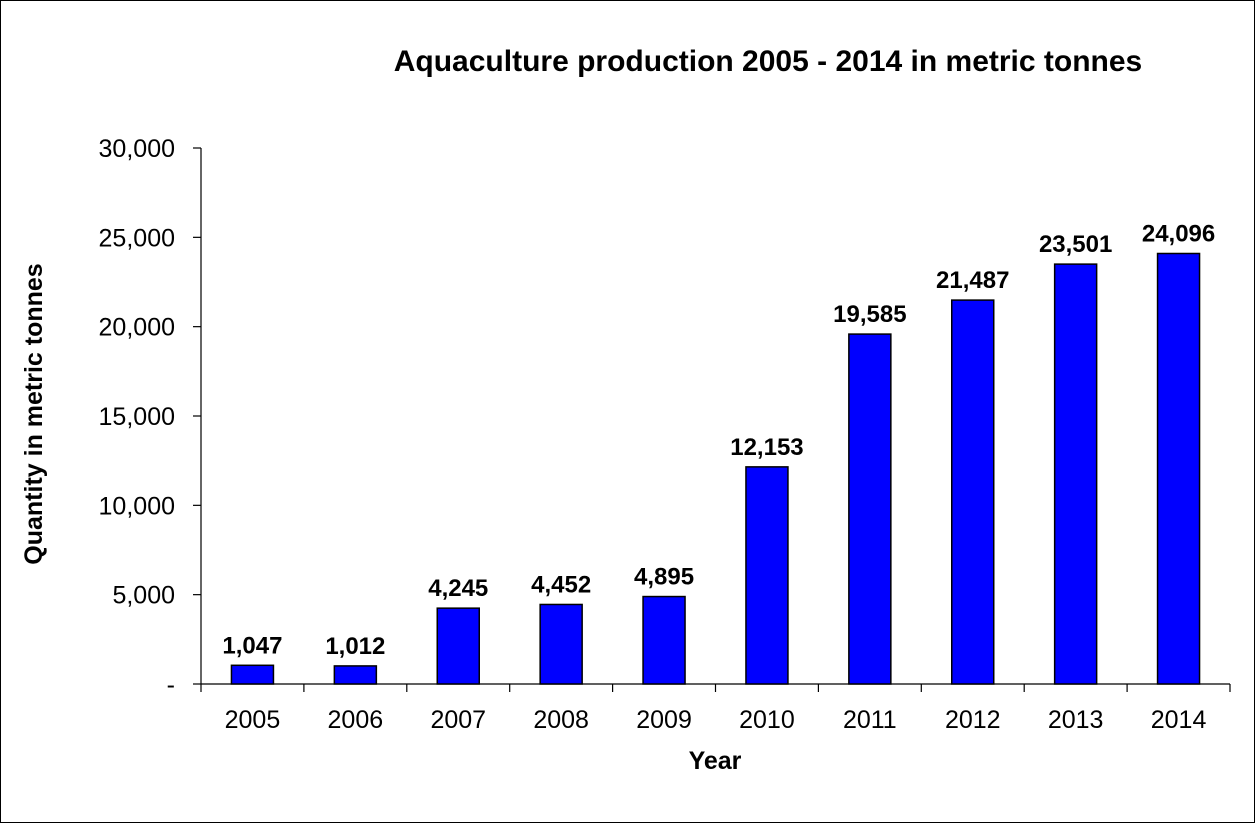  Describe the element at coordinates (1178, 233) in the screenshot. I see `data-label-2014: 24,096` at that location.